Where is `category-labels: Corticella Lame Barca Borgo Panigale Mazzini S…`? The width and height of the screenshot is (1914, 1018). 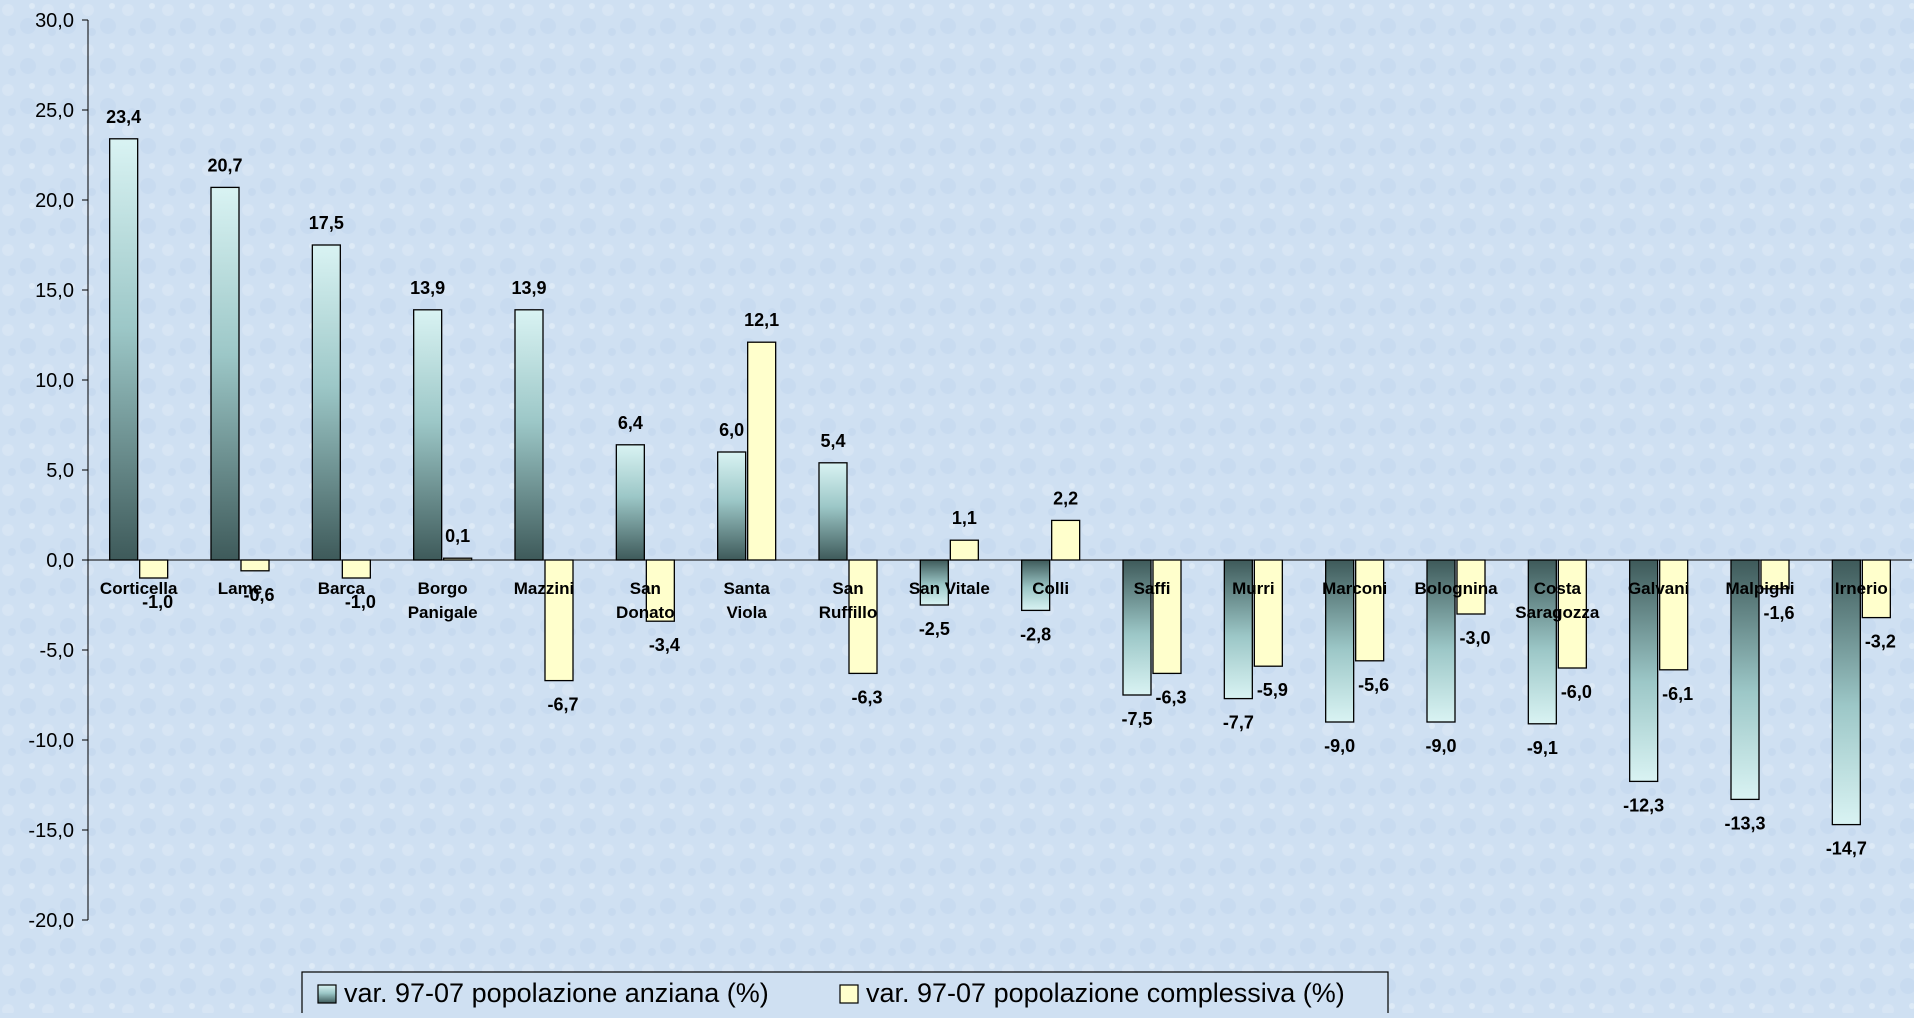 category-labels: Corticella Lame Barca Borgo Panigale Mazzini S… is located at coordinates (994, 600).